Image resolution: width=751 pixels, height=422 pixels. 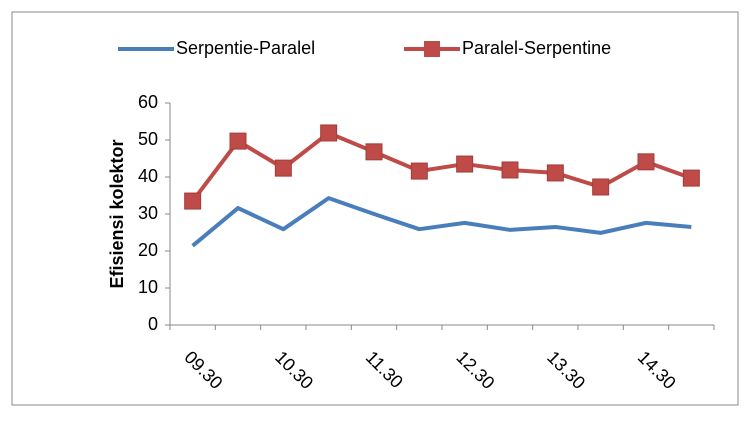 I want to click on series-line, so click(x=441, y=222).